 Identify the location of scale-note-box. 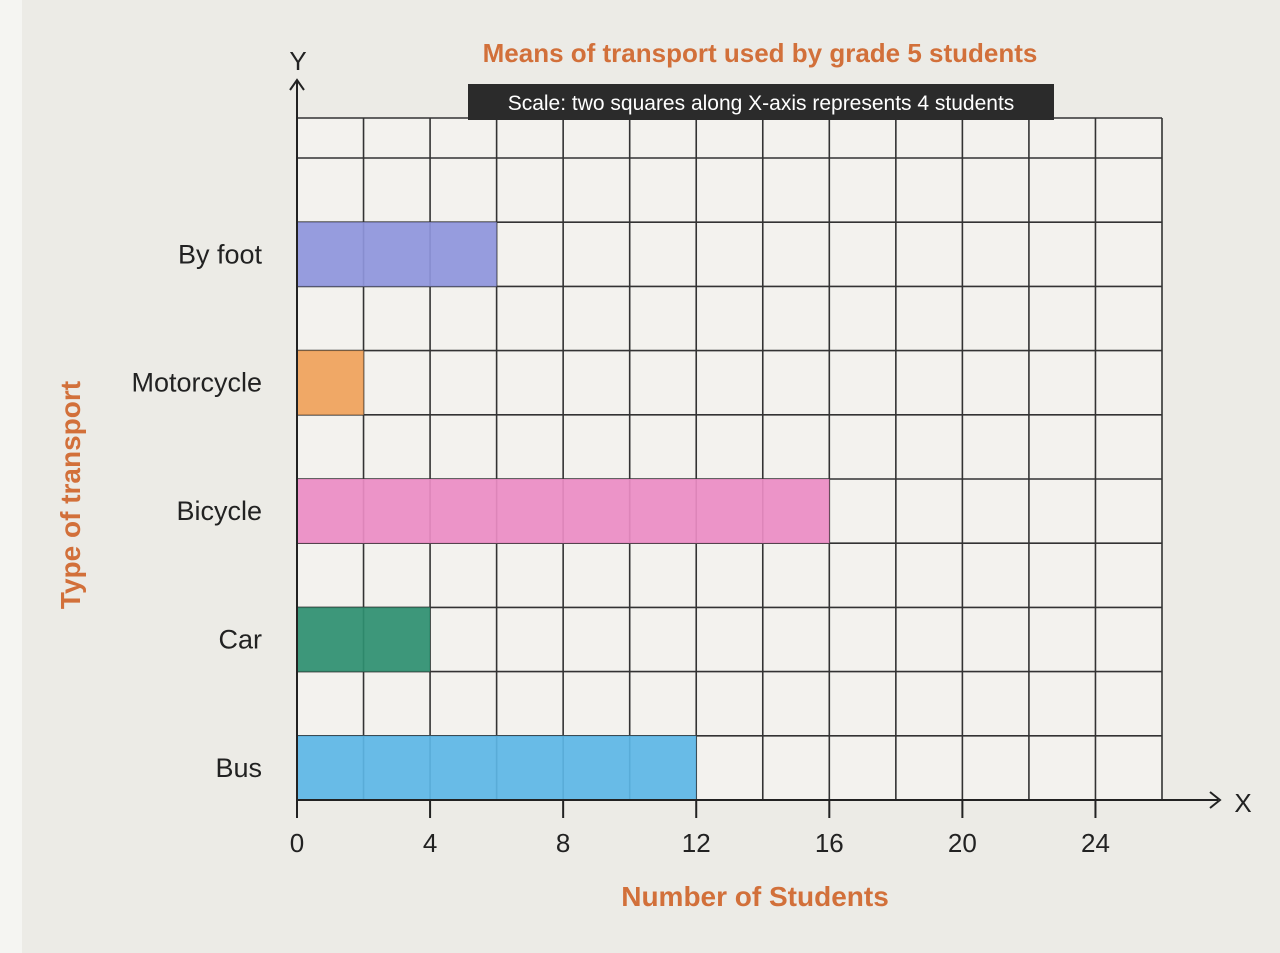
(761, 102).